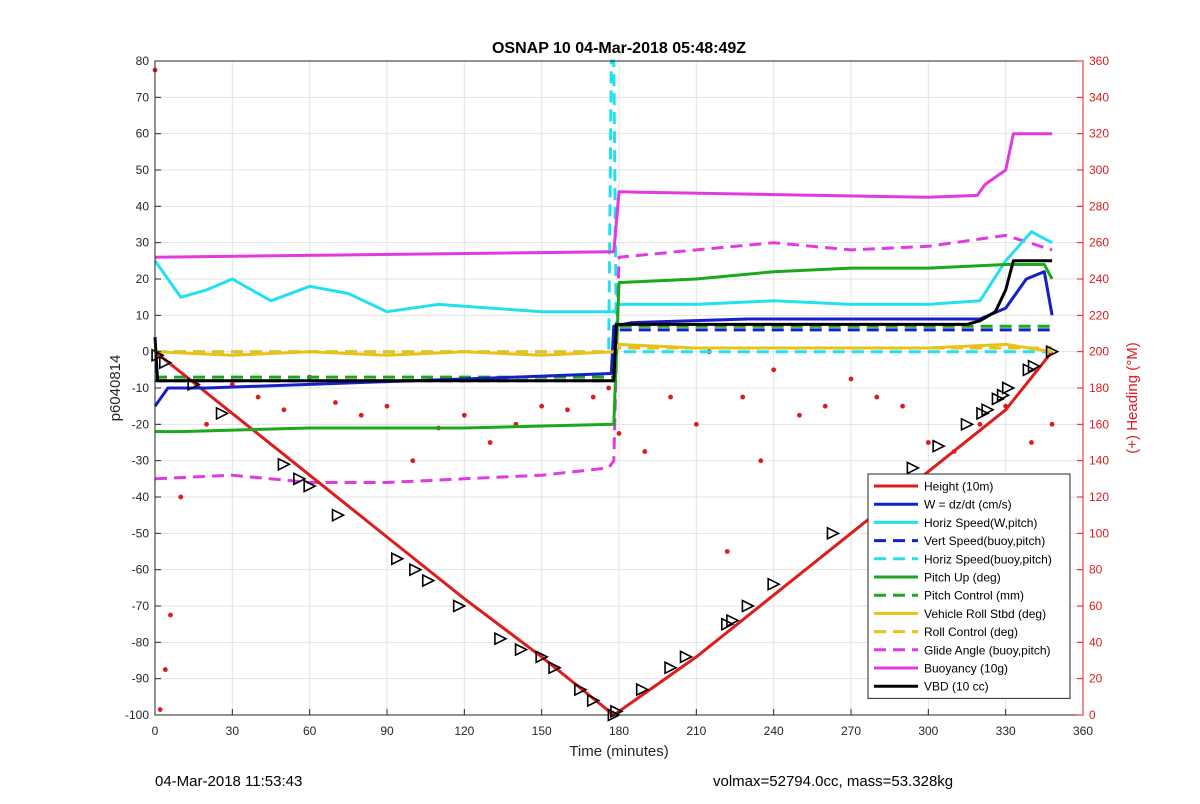 The width and height of the screenshot is (1200, 804). Describe the element at coordinates (851, 731) in the screenshot. I see `x-tick-label: 270` at that location.